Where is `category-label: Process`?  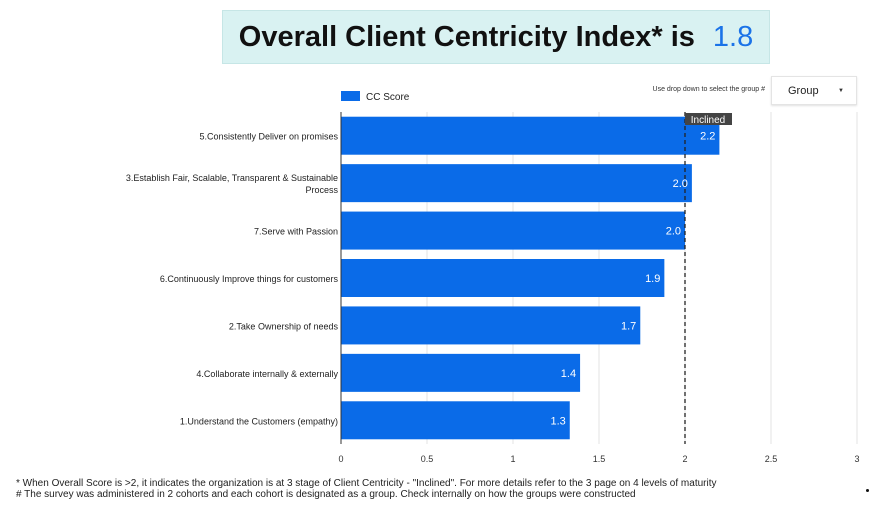
category-label: Process is located at coordinates (321, 190).